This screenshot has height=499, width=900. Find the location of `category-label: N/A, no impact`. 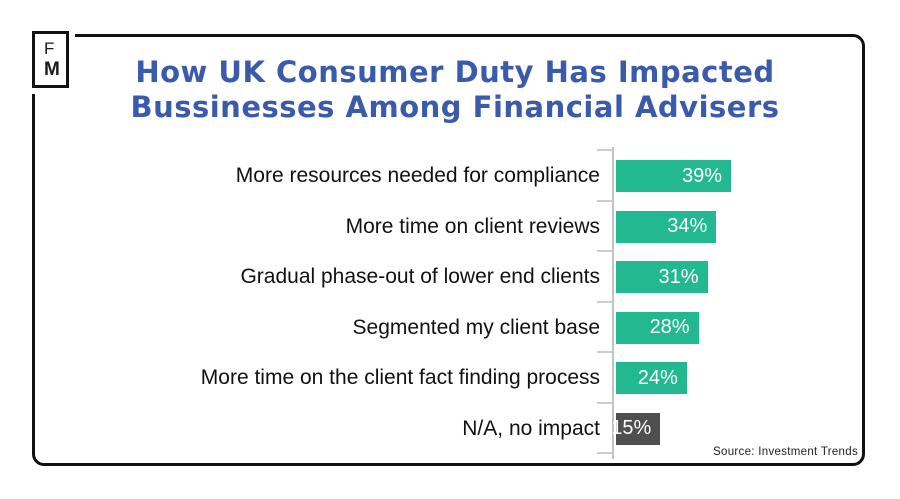

category-label: N/A, no impact is located at coordinates (531, 428).